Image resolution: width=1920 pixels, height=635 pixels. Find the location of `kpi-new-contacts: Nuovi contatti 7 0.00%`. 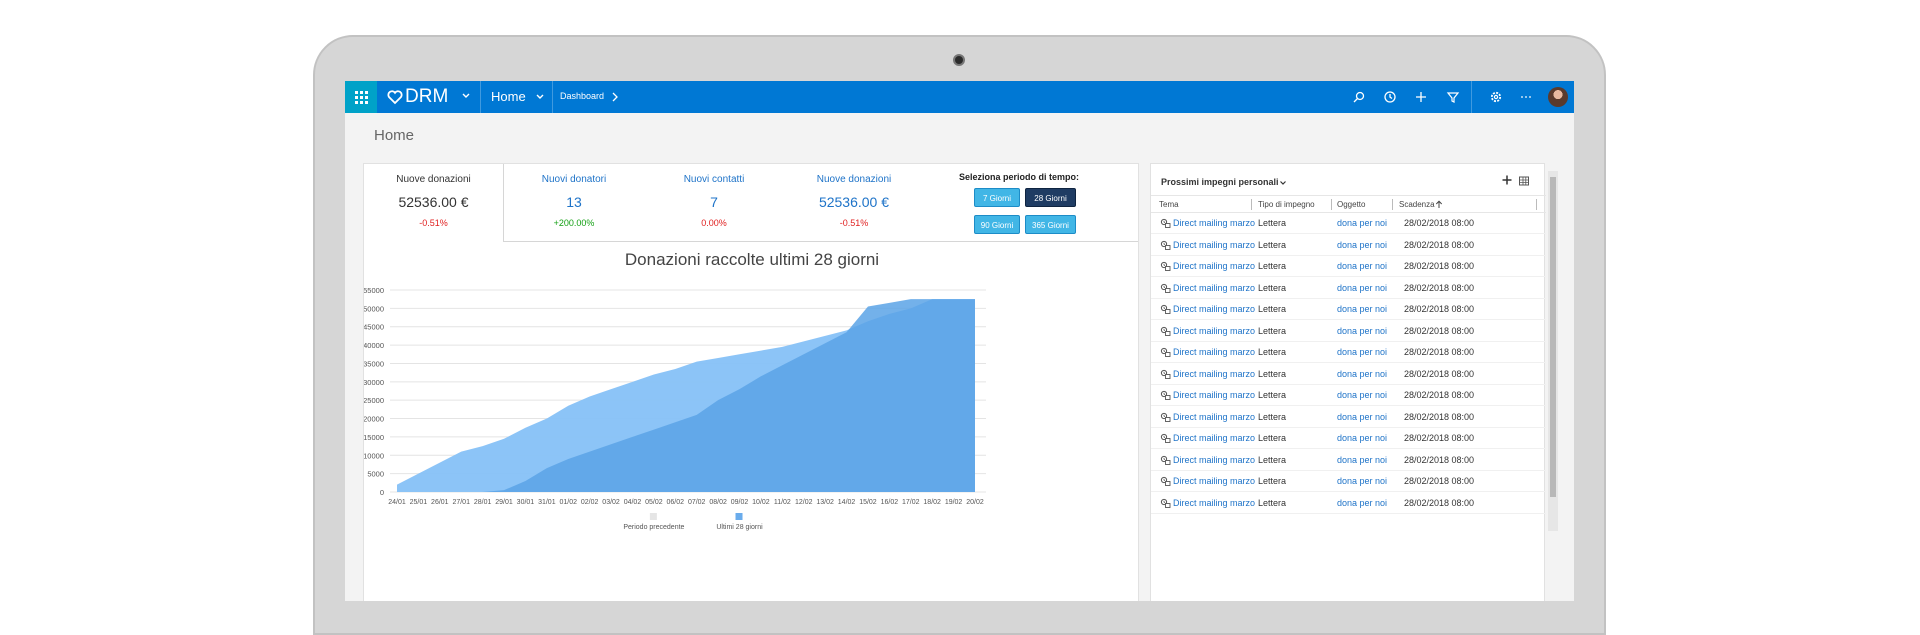

kpi-new-contacts: Nuovi contatti 7 0.00% is located at coordinates (714, 203).